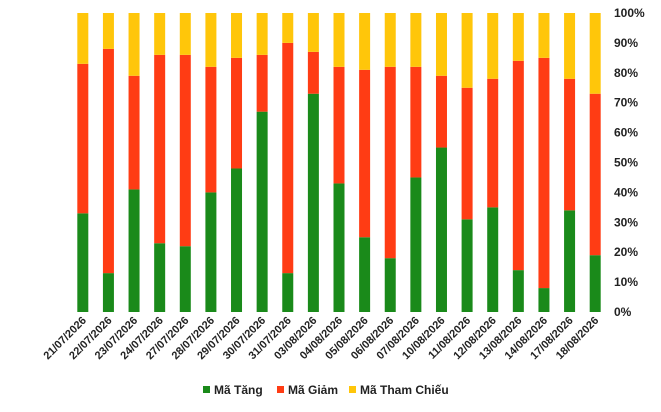 The height and width of the screenshot is (412, 661). What do you see at coordinates (626, 73) in the screenshot?
I see `y-tick-label: 80%` at bounding box center [626, 73].